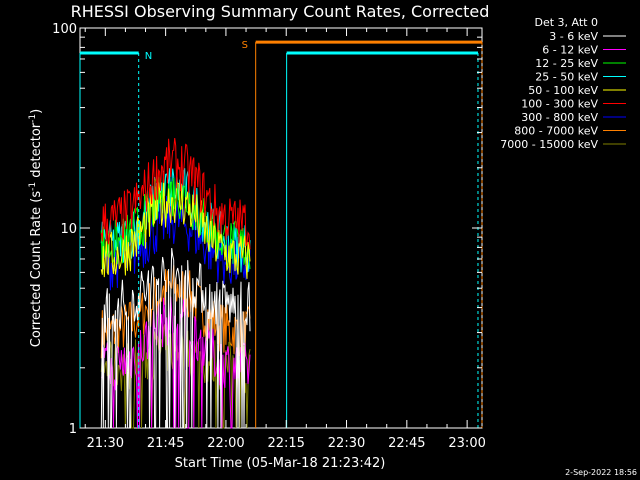 Image resolution: width=640 pixels, height=480 pixels. I want to click on y-tick-label-0: 1, so click(73, 429).